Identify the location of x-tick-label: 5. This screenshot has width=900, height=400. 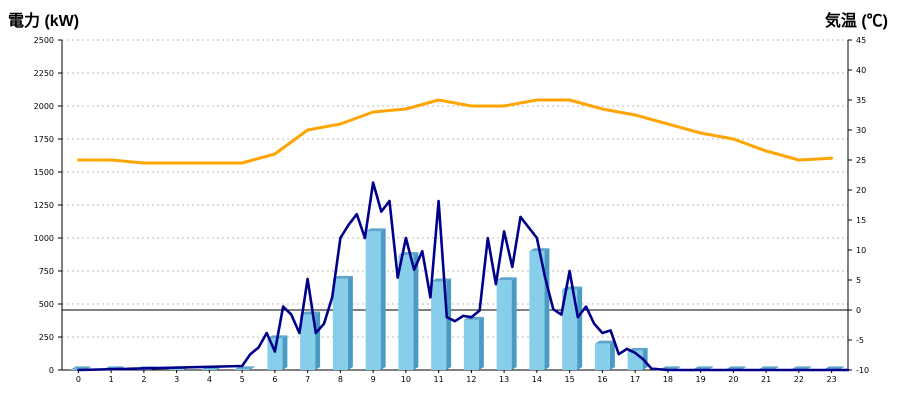
(242, 379).